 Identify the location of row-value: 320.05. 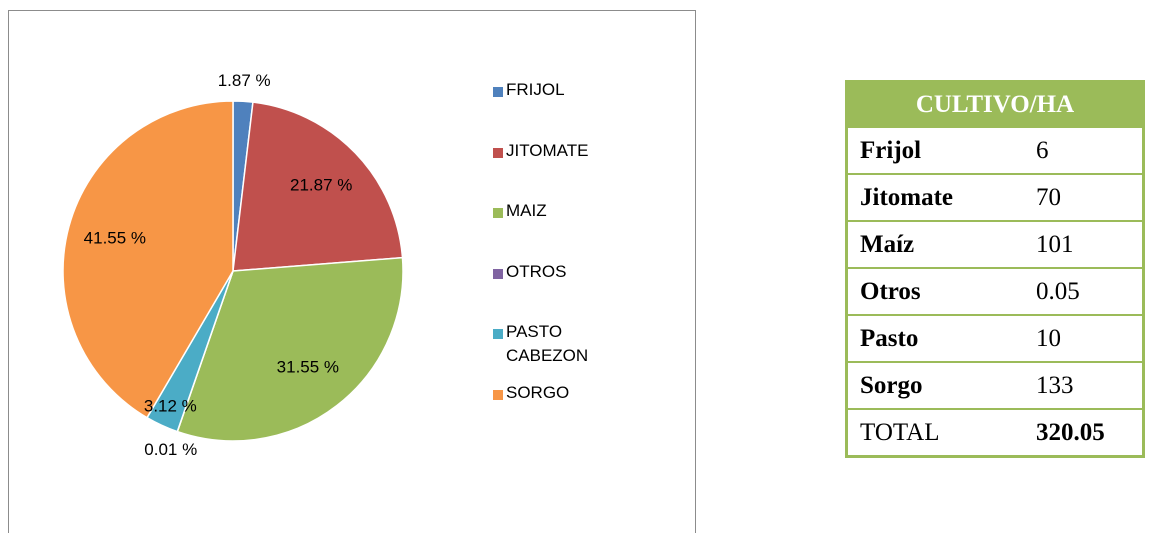
(1084, 432).